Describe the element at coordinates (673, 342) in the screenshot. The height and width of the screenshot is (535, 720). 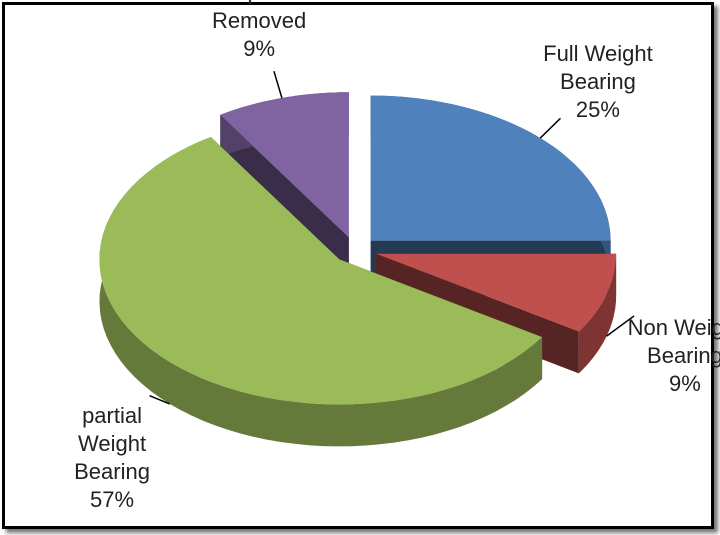
I see `category-label: Non Weight Bearing` at that location.